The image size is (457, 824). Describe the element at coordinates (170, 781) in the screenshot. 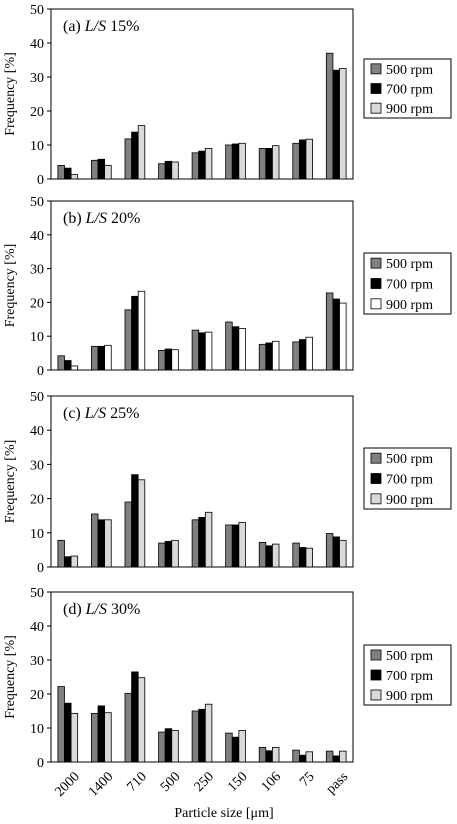

I see `x-tick-label: 500` at that location.